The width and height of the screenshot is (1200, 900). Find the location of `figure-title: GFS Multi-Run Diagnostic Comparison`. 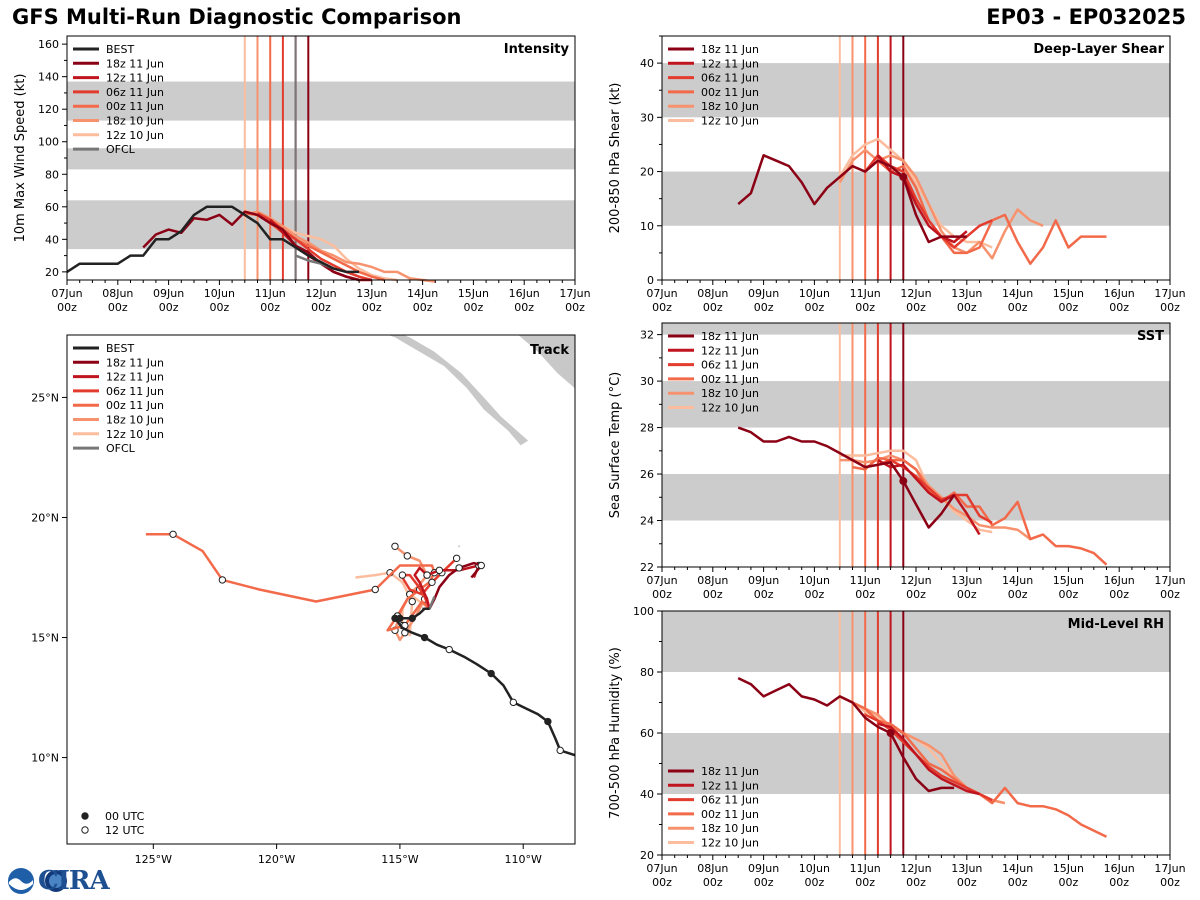

figure-title: GFS Multi-Run Diagnostic Comparison is located at coordinates (237, 17).